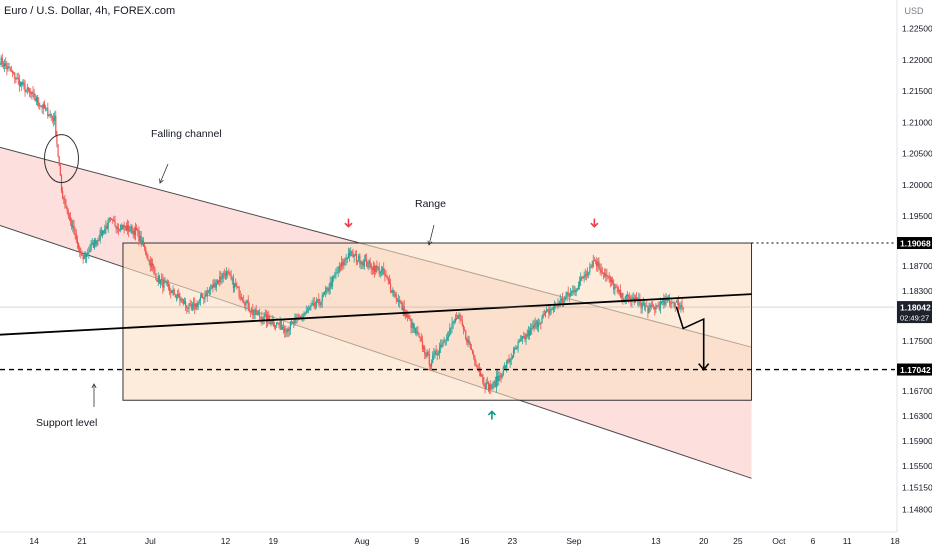 Image resolution: width=932 pixels, height=550 pixels. Describe the element at coordinates (914, 275) in the screenshot. I see `price-axis-background` at that location.